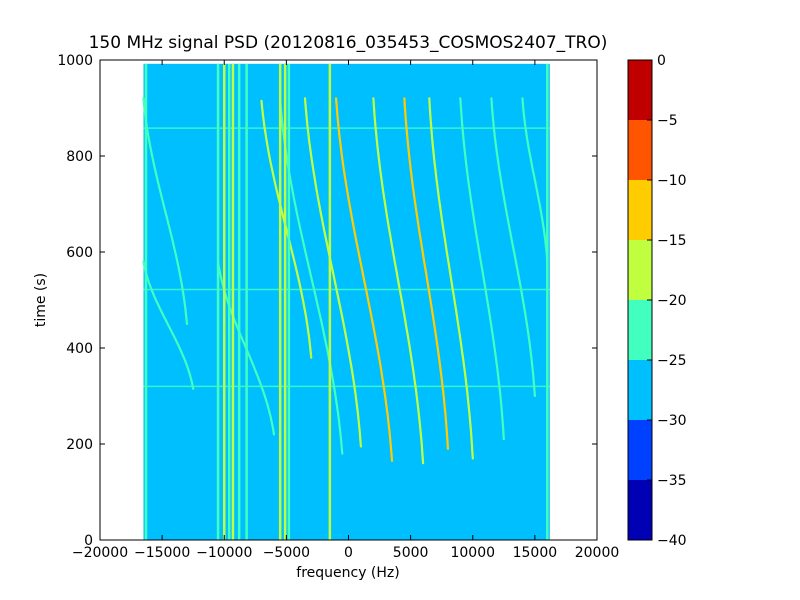  What do you see at coordinates (472, 553) in the screenshot?
I see `x-tick-label: 10000` at bounding box center [472, 553].